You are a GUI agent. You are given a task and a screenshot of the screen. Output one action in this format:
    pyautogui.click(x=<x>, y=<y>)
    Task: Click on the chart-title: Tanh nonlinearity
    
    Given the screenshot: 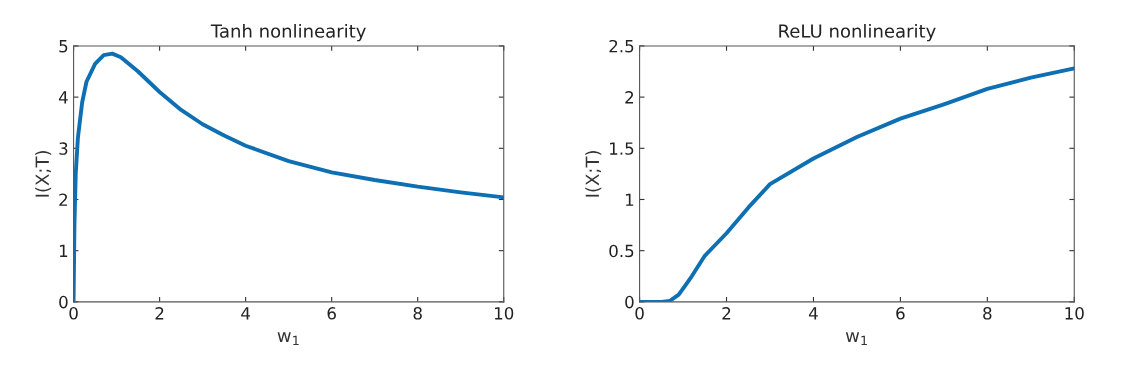 What is the action you would take?
    pyautogui.click(x=288, y=32)
    